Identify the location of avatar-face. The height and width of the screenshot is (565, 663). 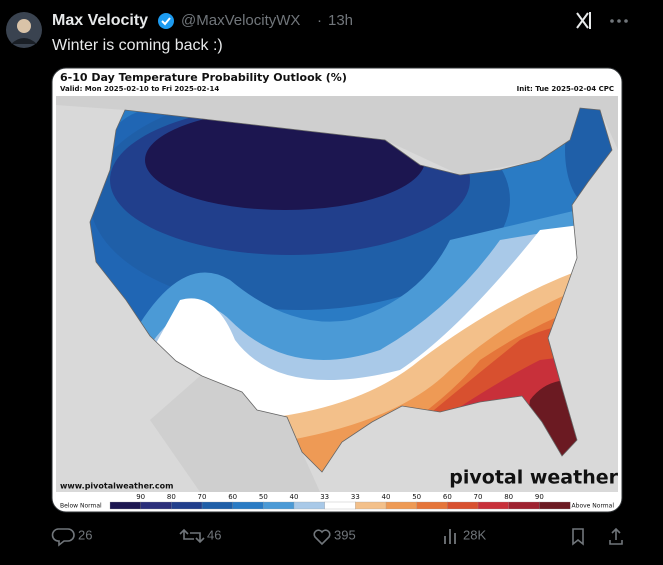
(24, 26).